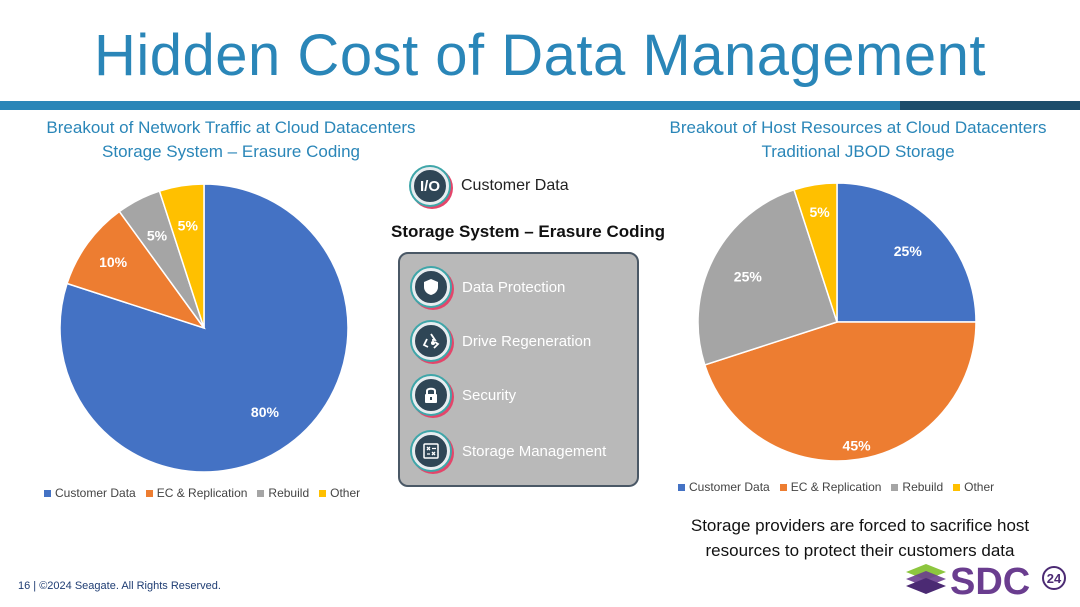  I want to click on customer-data-io: I/O Customer Data, so click(490, 186).